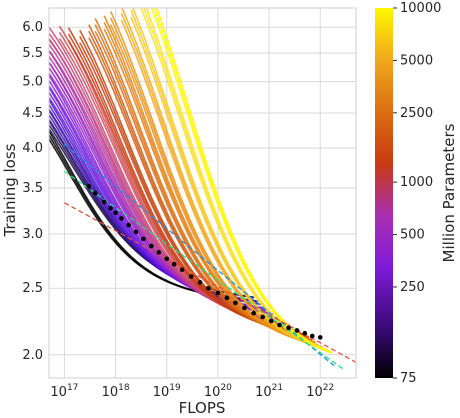 The width and height of the screenshot is (460, 418). Describe the element at coordinates (384, 193) in the screenshot. I see `colorbar` at that location.